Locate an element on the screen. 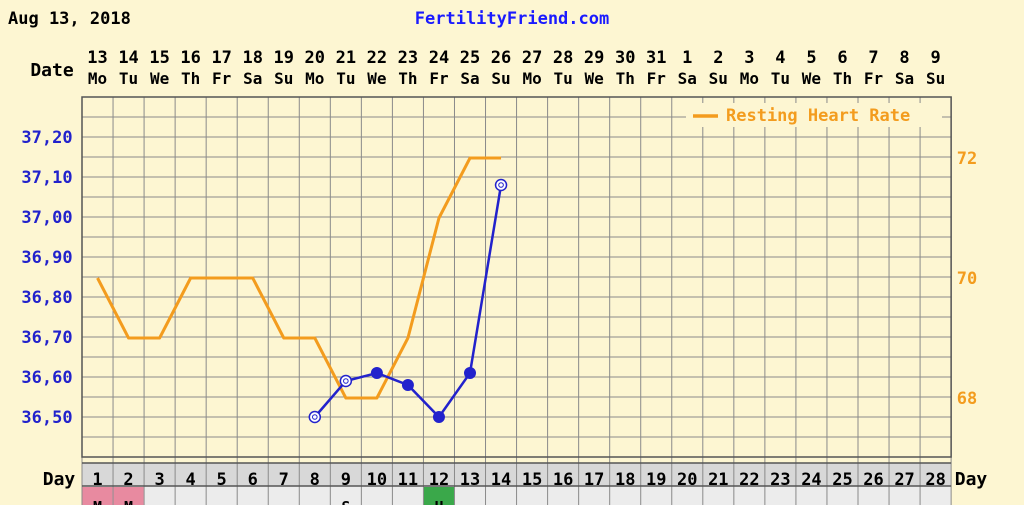 Image resolution: width=1024 pixels, height=505 pixels. date-number-label: 18 is located at coordinates (252, 58).